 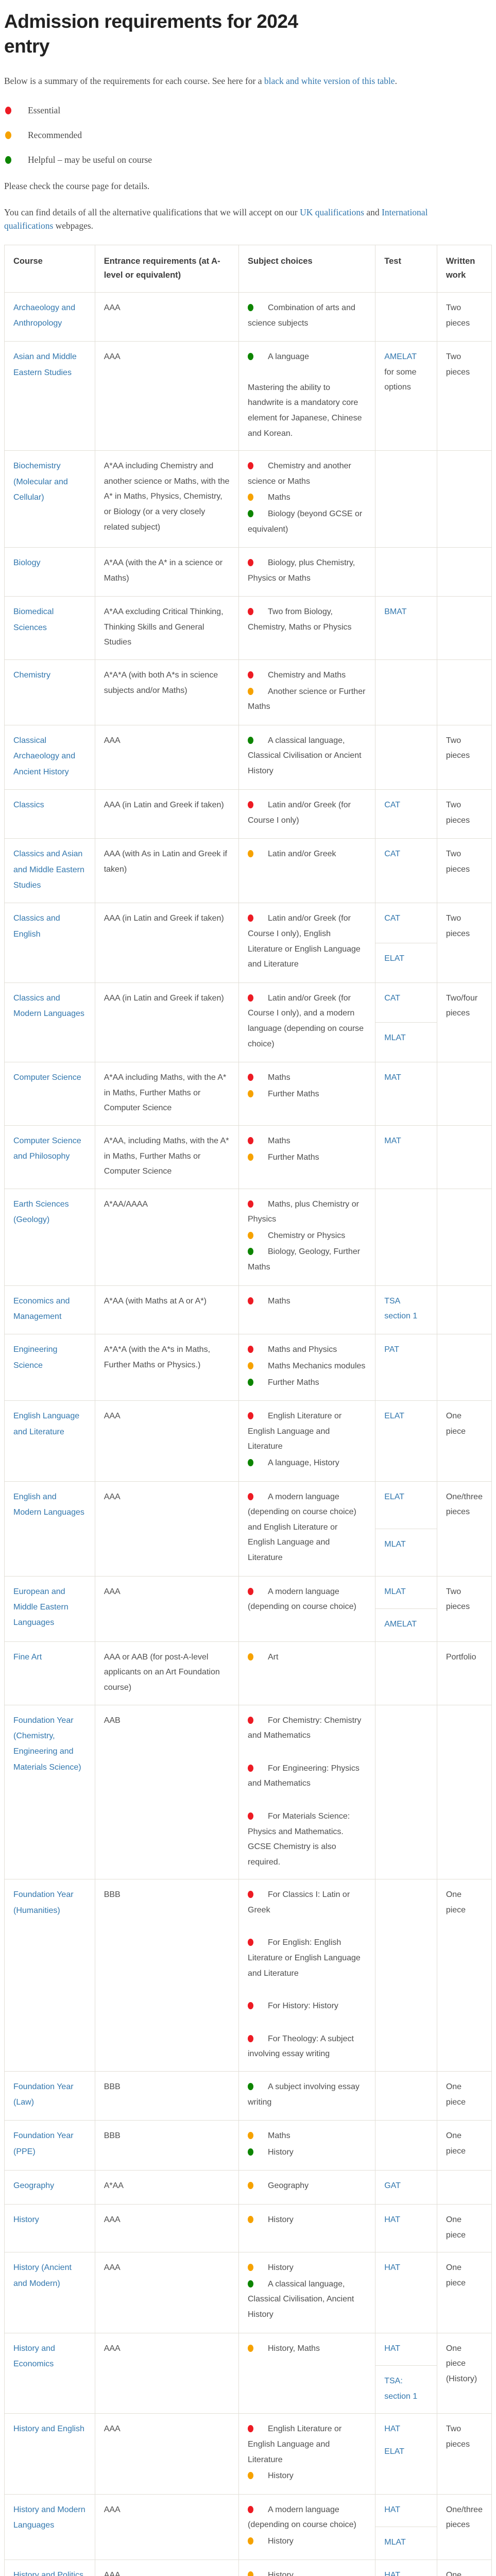 I want to click on course-link: Earth Sciences (Geology), so click(x=41, y=1212).